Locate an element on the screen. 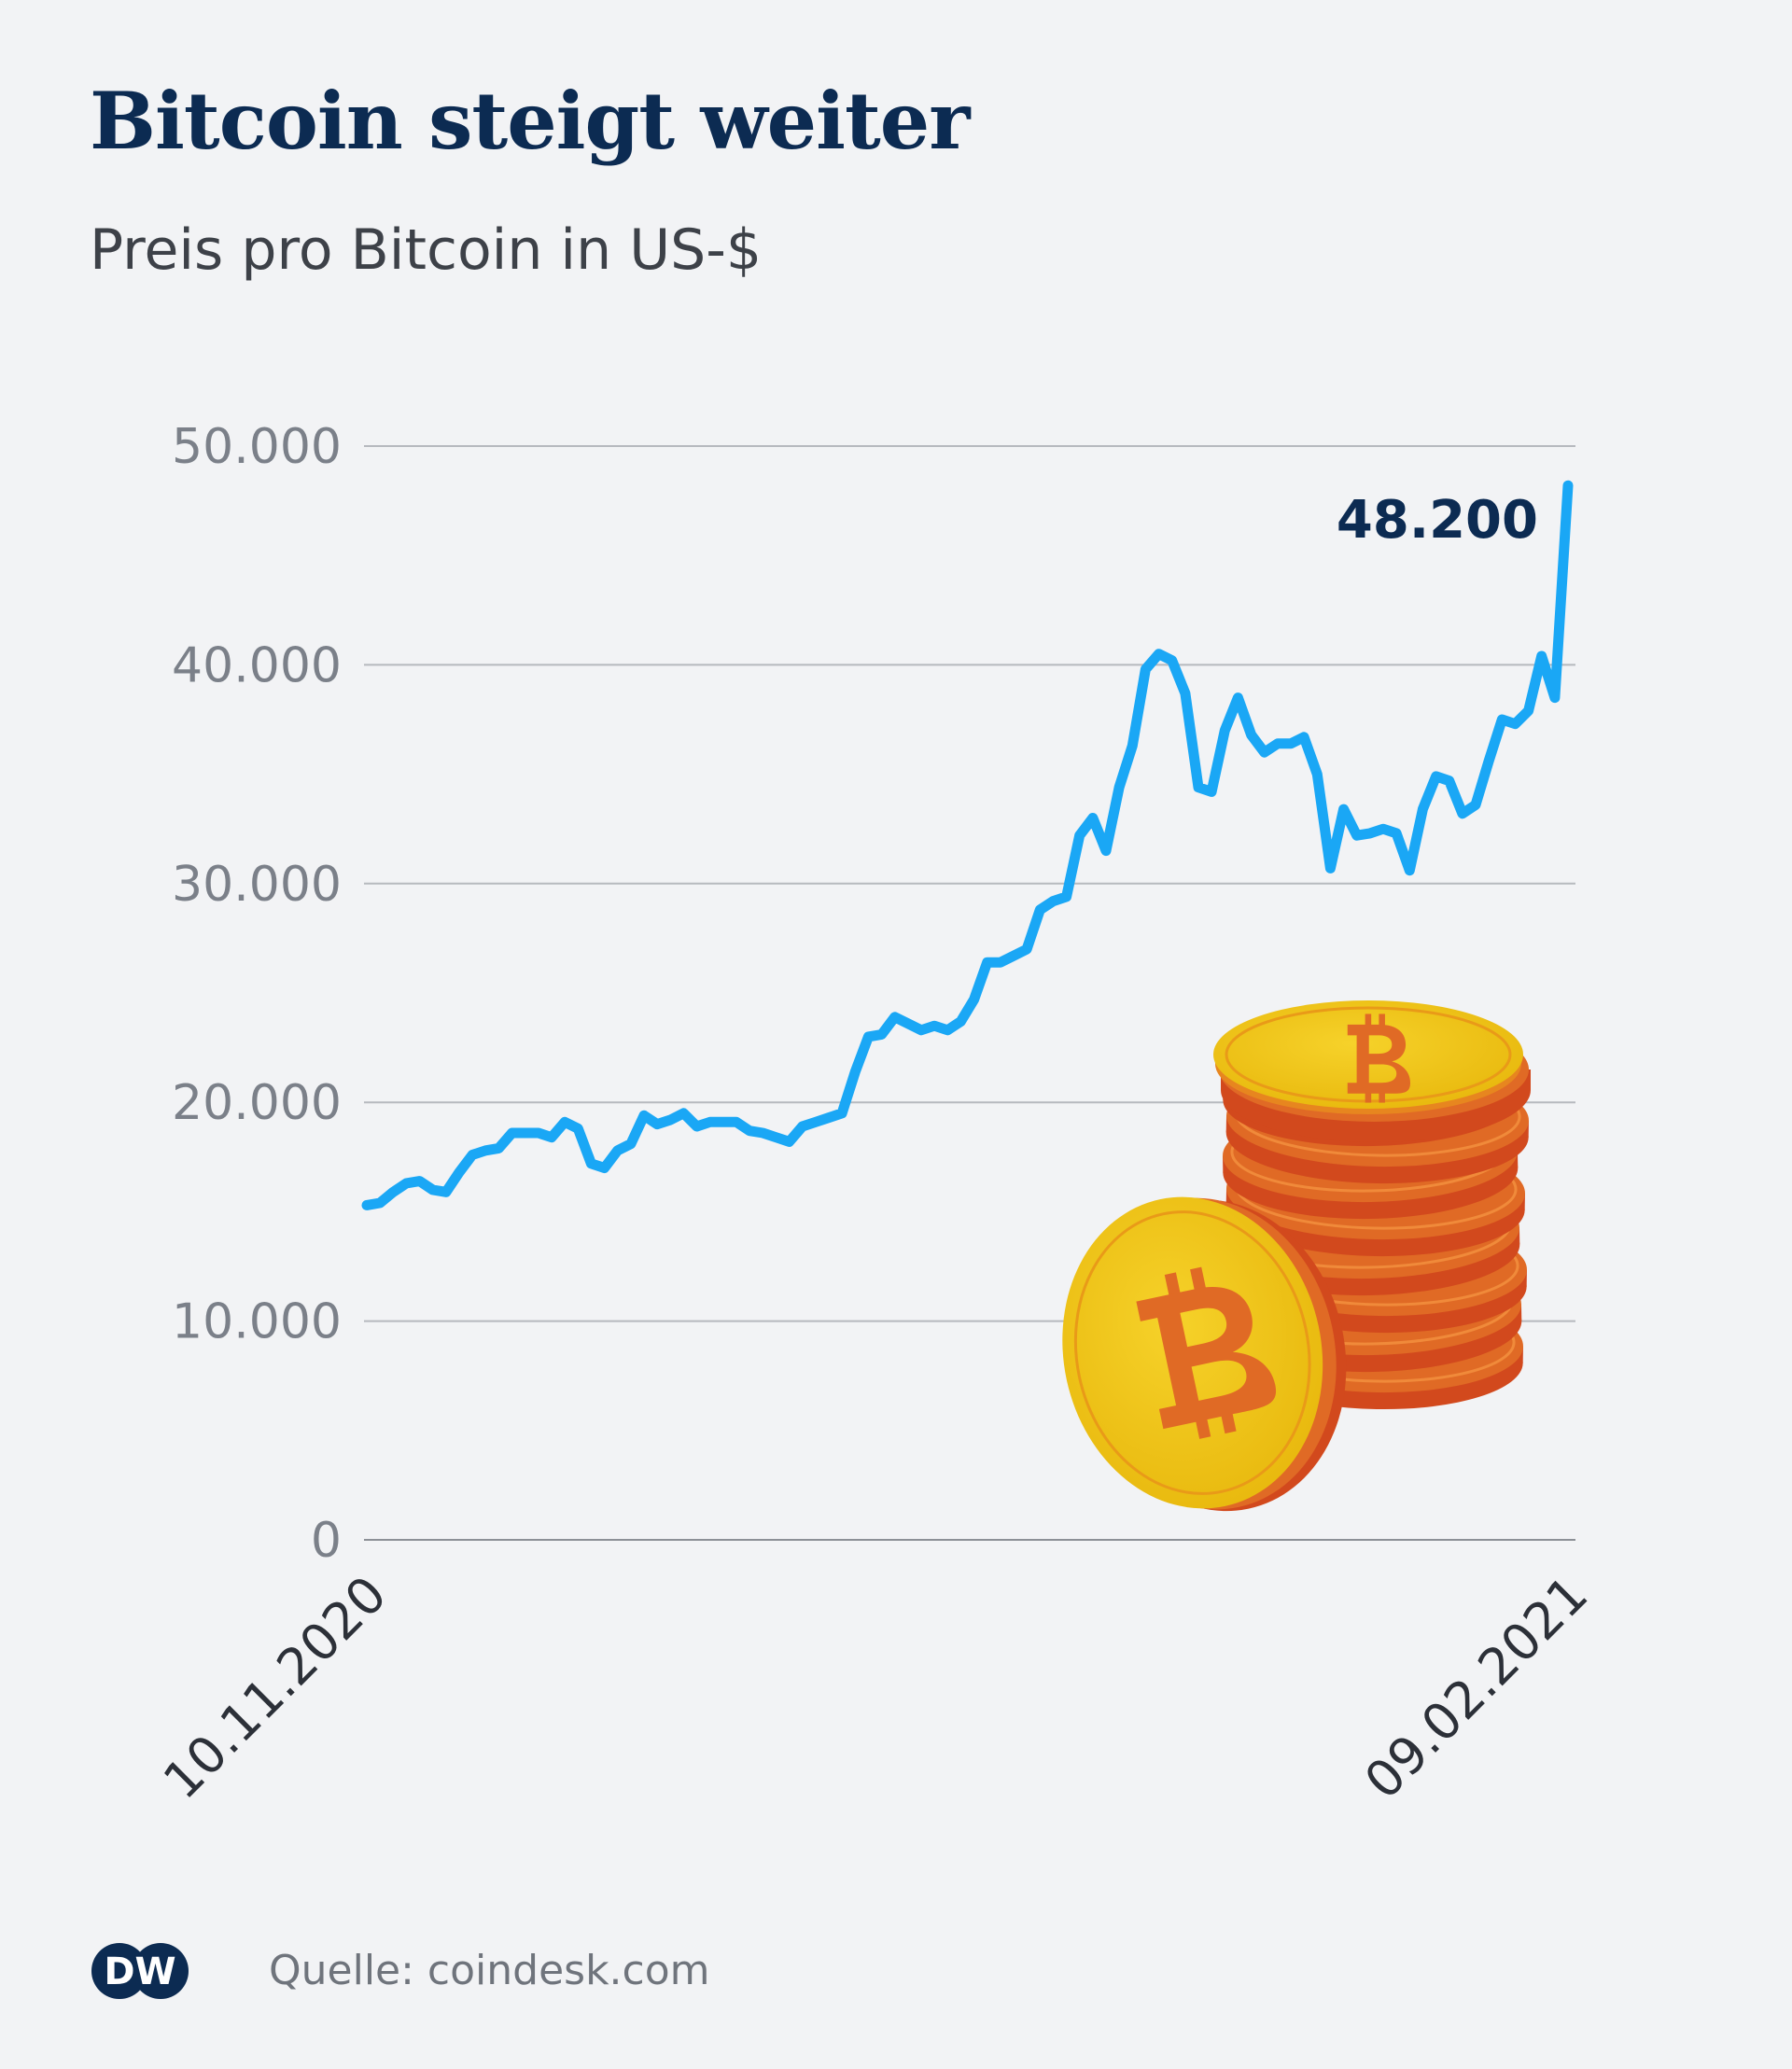 The width and height of the screenshot is (1792, 2069). y-axis-ticks: 0 10.000 20.000 30.000 40.000 50.000 is located at coordinates (257, 994).